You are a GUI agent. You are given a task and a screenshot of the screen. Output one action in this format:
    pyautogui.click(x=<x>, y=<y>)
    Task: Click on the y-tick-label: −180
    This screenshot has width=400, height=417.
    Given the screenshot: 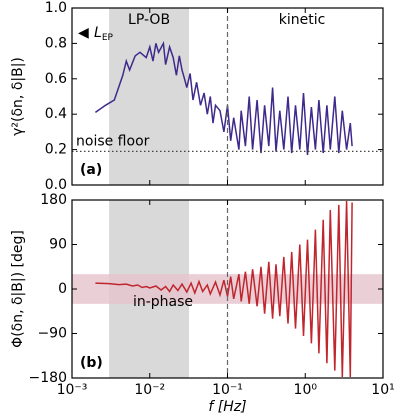 What is the action you would take?
    pyautogui.click(x=48, y=378)
    